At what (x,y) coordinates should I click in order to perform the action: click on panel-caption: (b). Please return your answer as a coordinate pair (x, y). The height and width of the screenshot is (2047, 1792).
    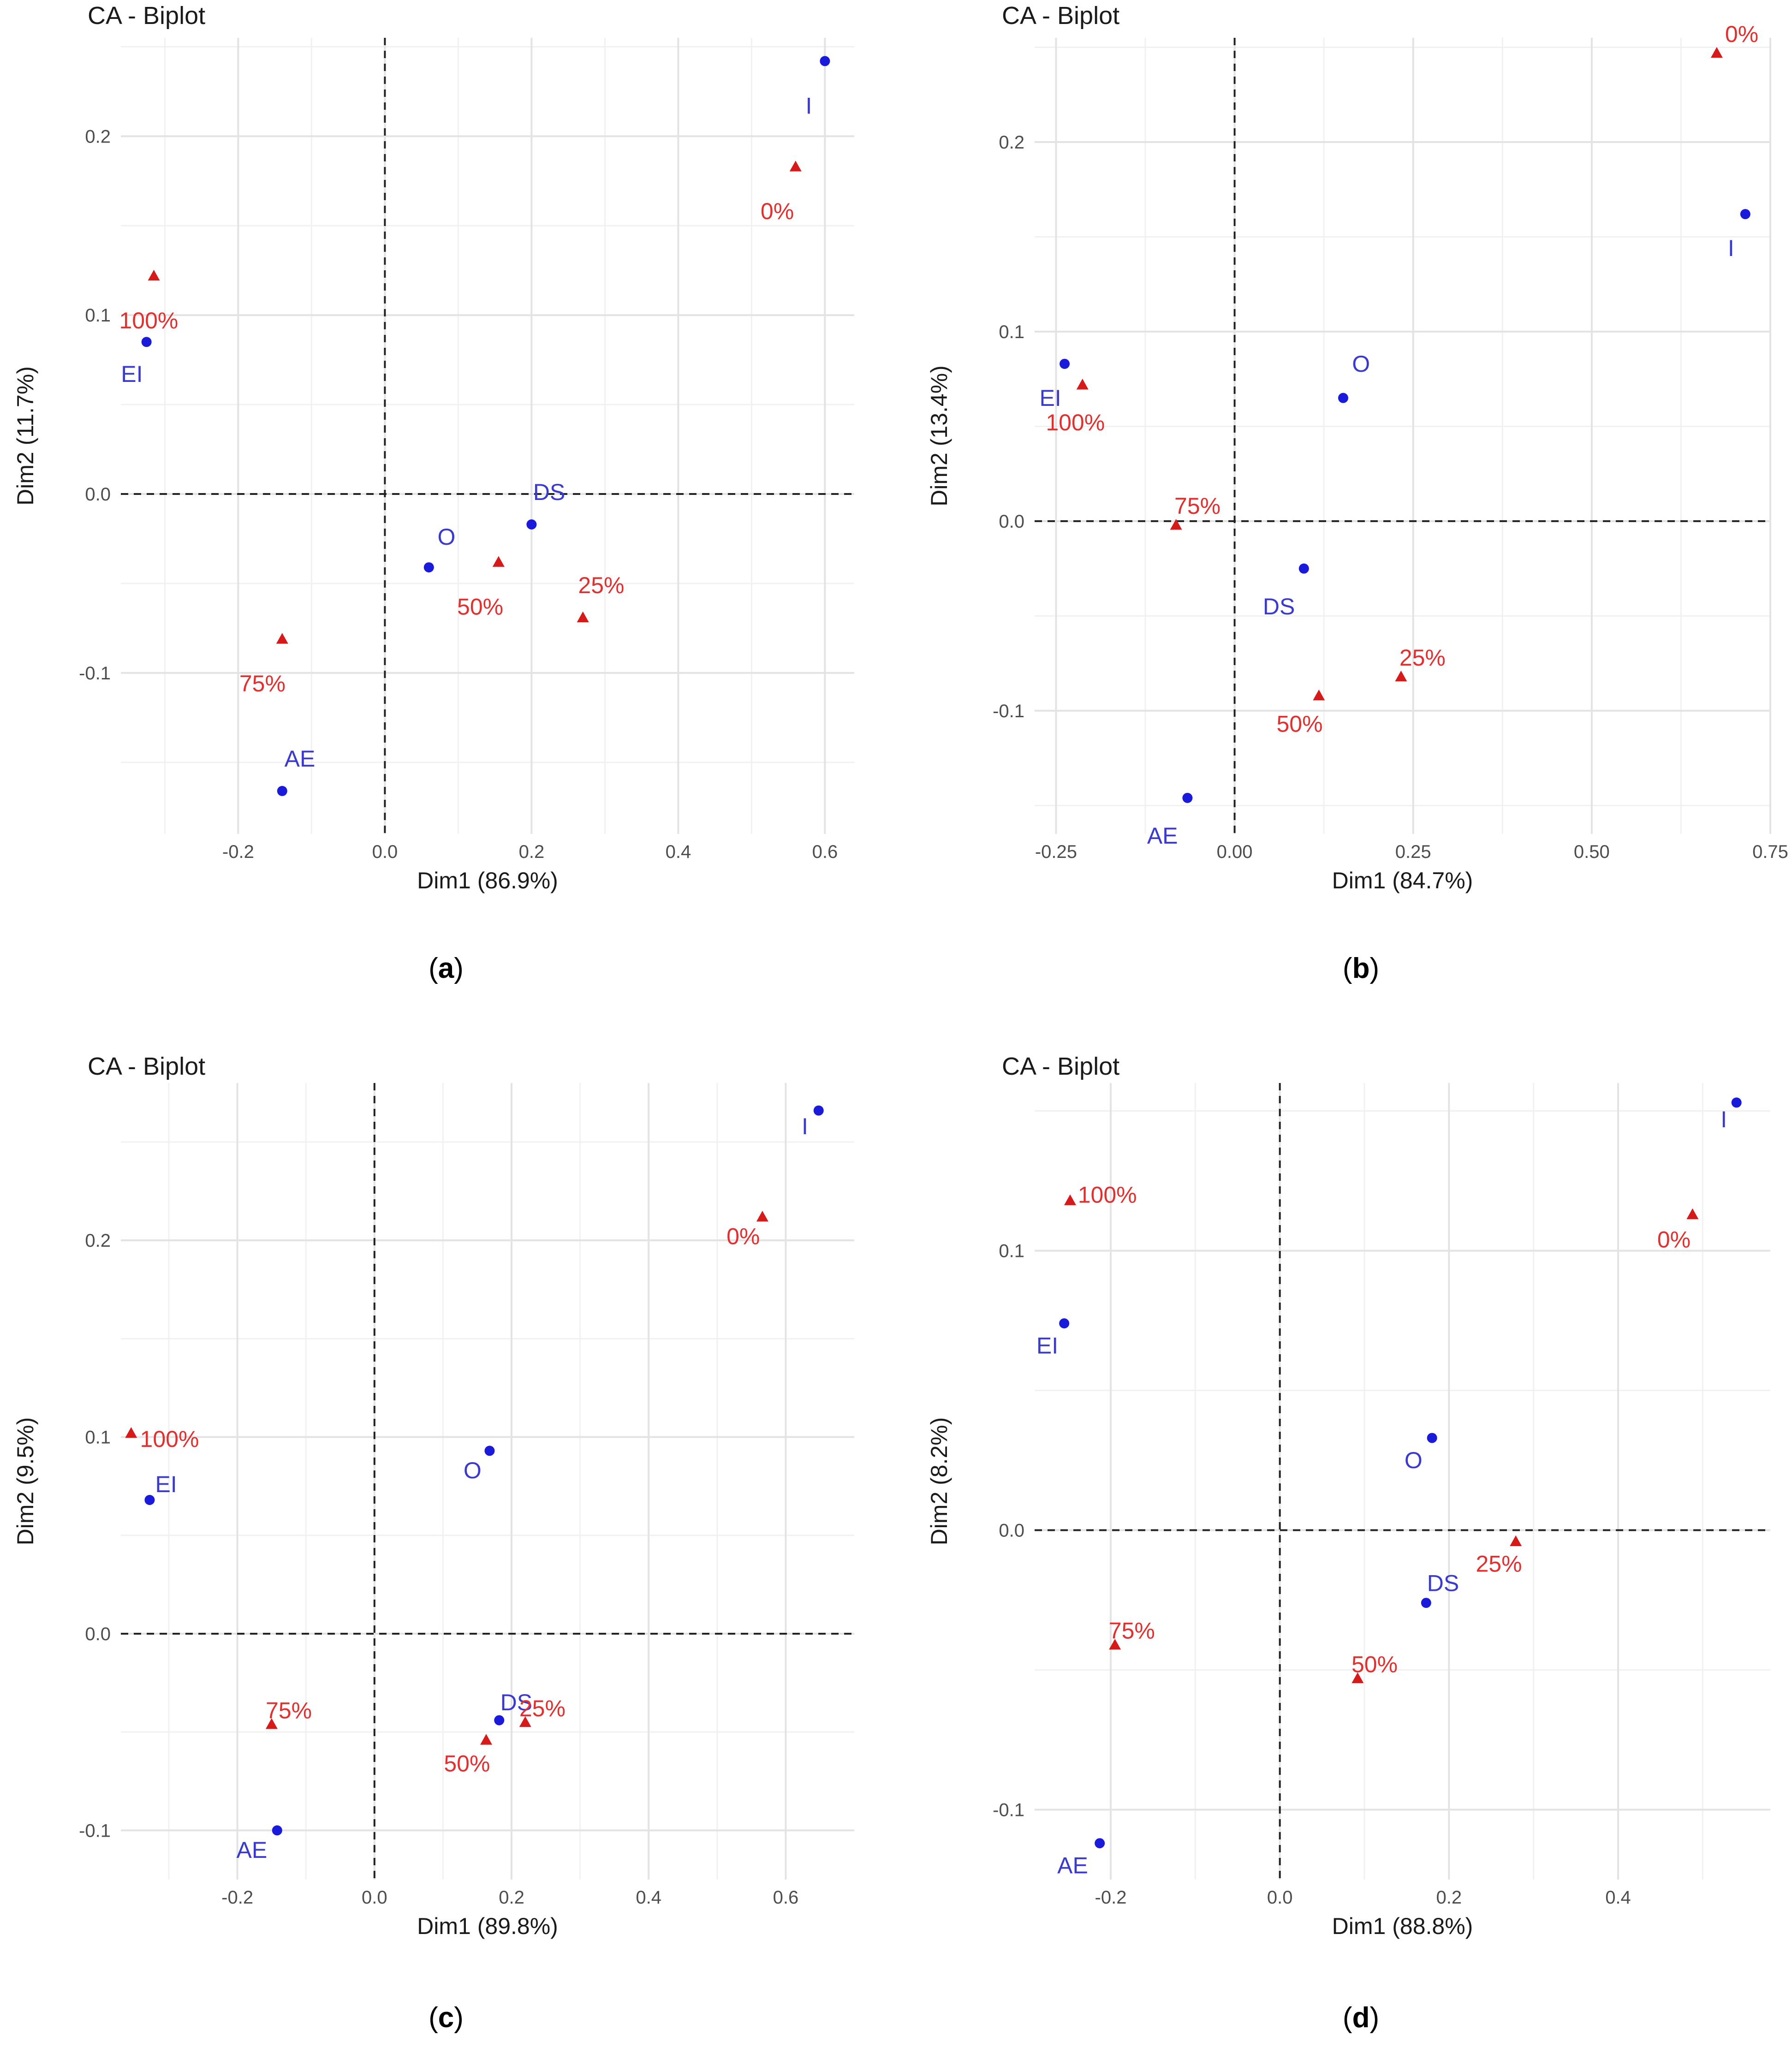
    Looking at the image, I should click on (1361, 968).